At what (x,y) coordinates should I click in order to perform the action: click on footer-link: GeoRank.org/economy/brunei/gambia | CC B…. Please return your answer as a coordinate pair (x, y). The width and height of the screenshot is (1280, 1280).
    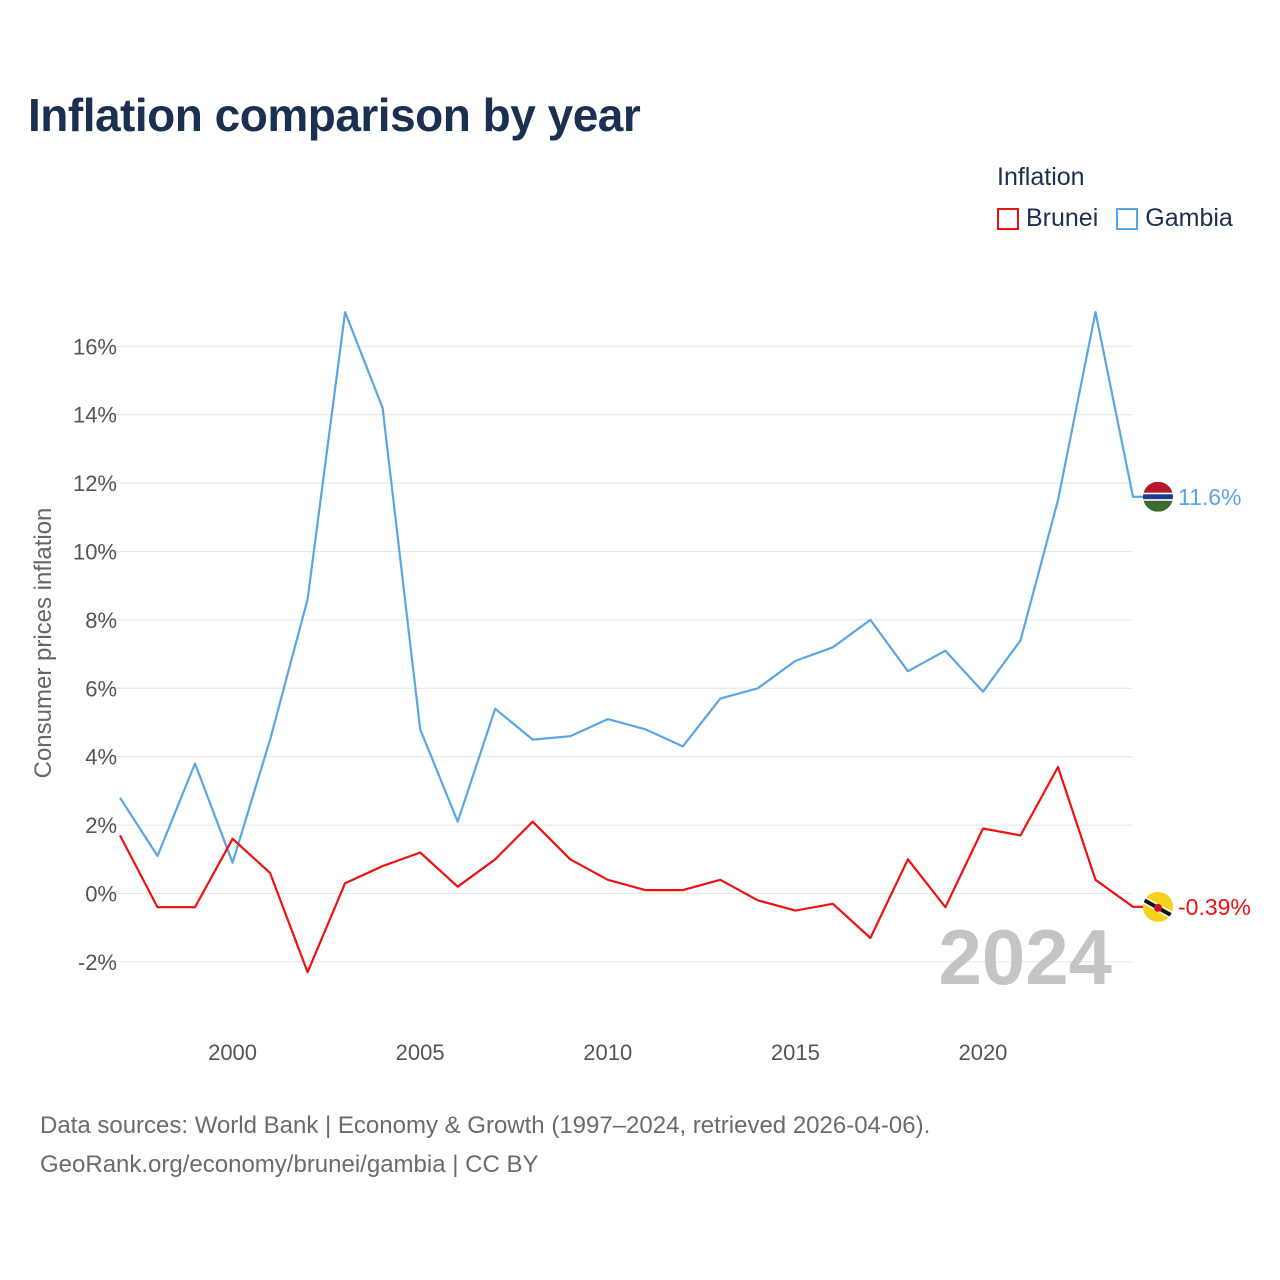
    Looking at the image, I should click on (289, 1164).